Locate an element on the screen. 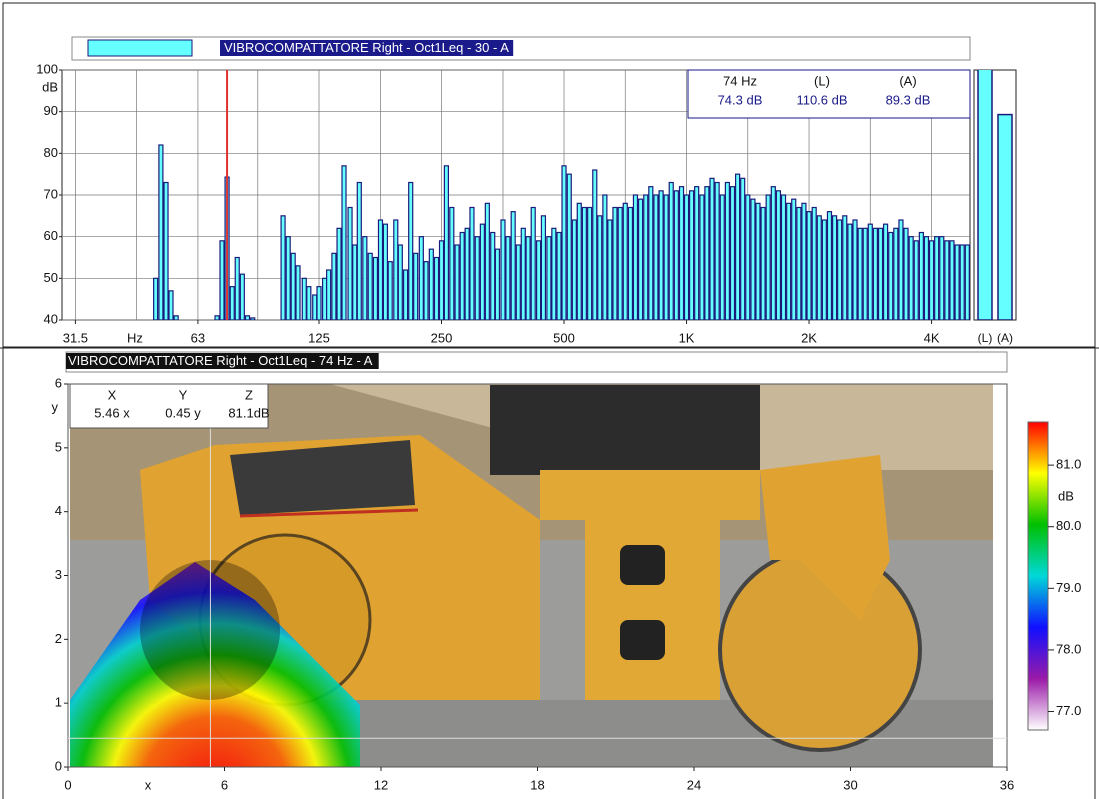  readout-label: Z is located at coordinates (249, 394).